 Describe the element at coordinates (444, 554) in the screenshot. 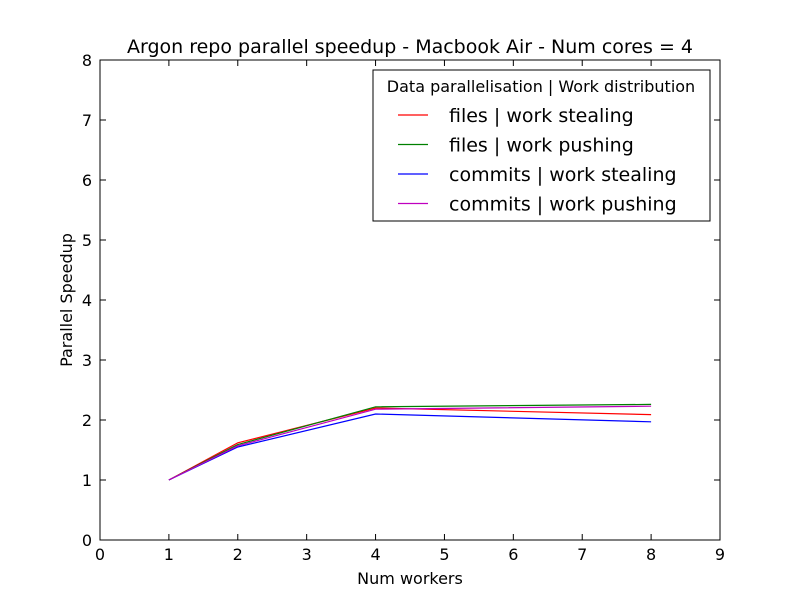

I see `x-tick-label: 5` at that location.